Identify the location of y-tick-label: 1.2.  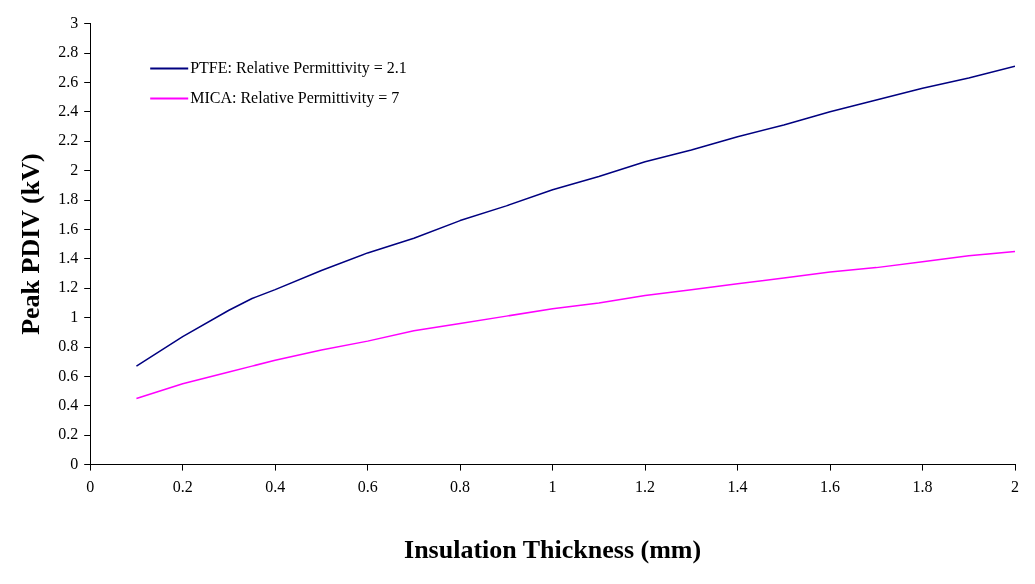
(68, 287).